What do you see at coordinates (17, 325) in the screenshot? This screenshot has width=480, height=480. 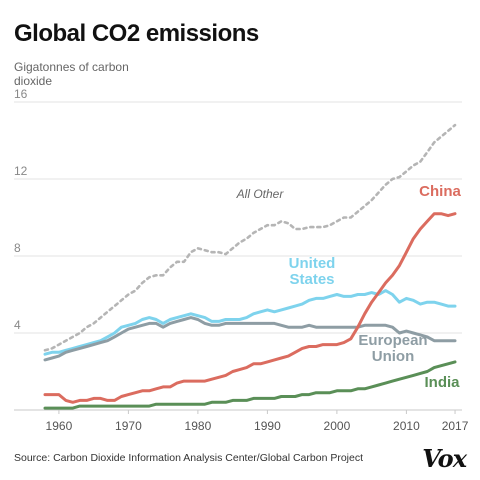 I see `y-tick-label-4: 4` at bounding box center [17, 325].